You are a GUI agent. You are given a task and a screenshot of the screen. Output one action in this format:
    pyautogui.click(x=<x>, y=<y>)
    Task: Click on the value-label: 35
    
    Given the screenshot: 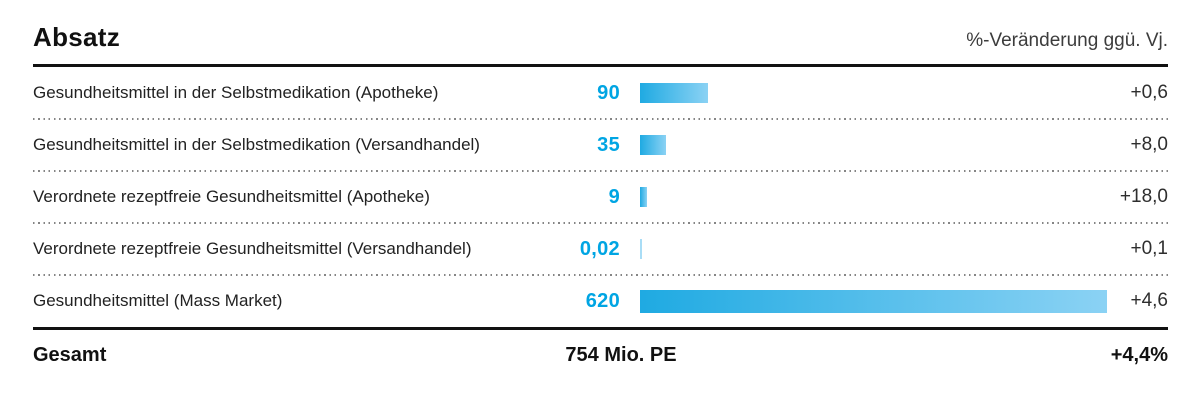 What is the action you would take?
    pyautogui.click(x=608, y=144)
    